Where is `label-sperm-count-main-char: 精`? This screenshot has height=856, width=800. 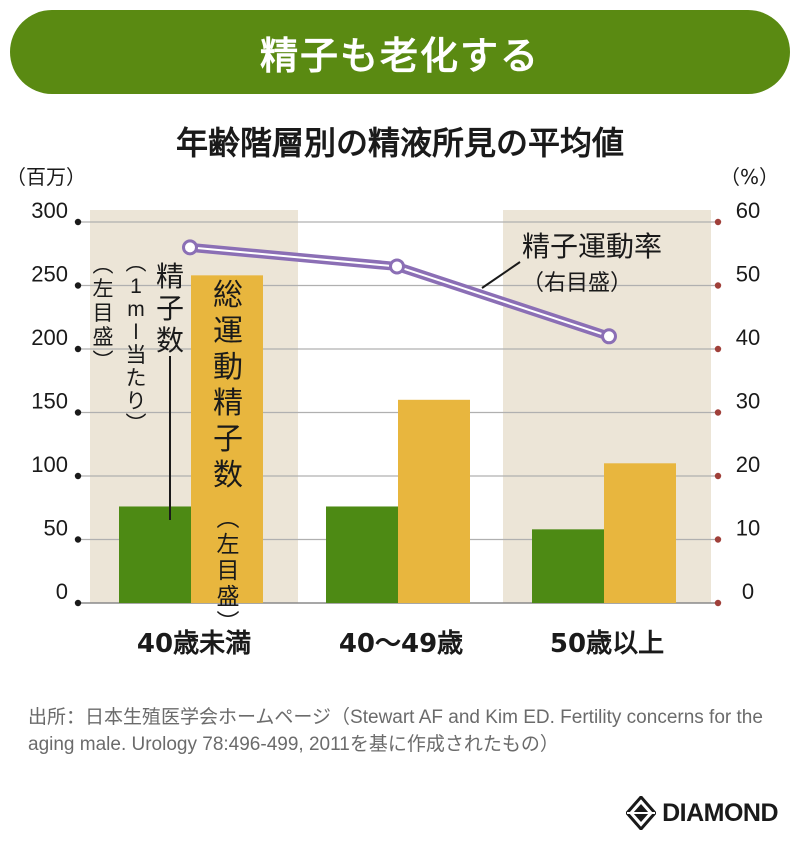
label-sperm-count-main-char: 精 is located at coordinates (170, 276).